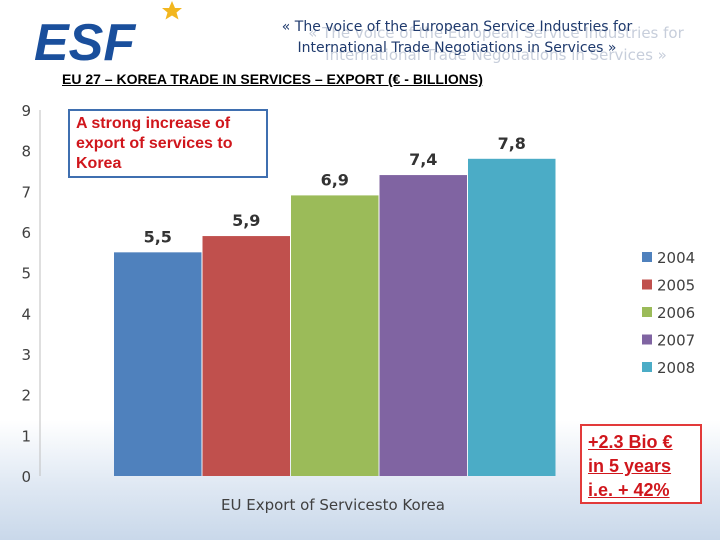 This screenshot has width=720, height=540. I want to click on y-tick-label: 1, so click(26, 436).